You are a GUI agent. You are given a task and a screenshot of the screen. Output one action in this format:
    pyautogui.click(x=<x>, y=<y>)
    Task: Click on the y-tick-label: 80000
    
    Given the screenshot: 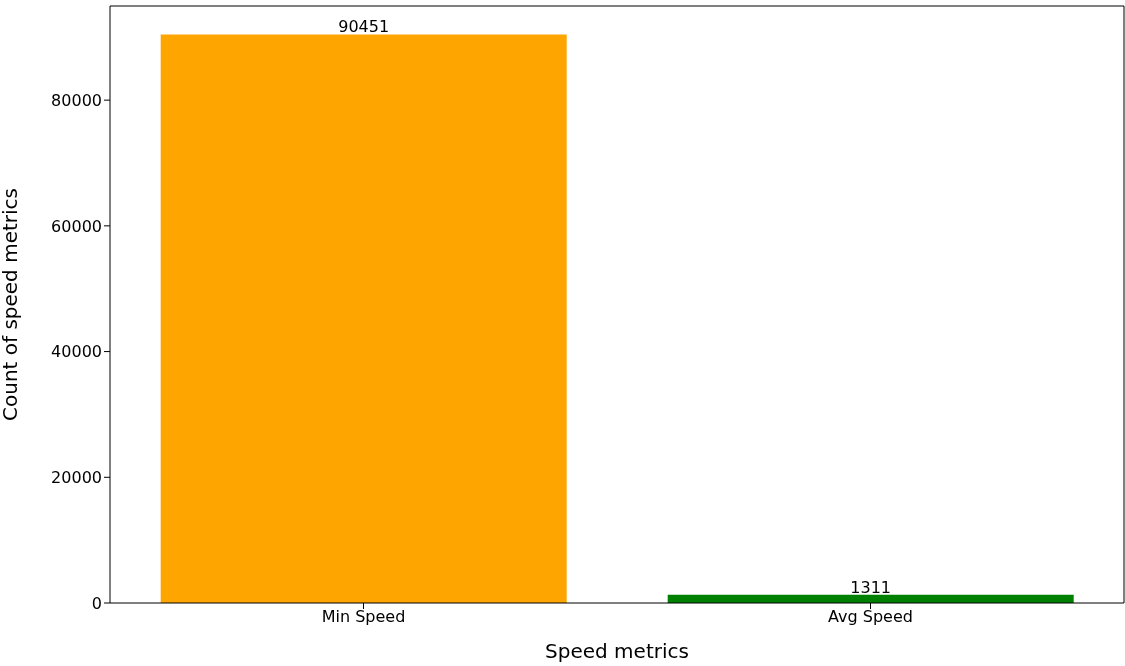 What is the action you would take?
    pyautogui.click(x=76, y=100)
    